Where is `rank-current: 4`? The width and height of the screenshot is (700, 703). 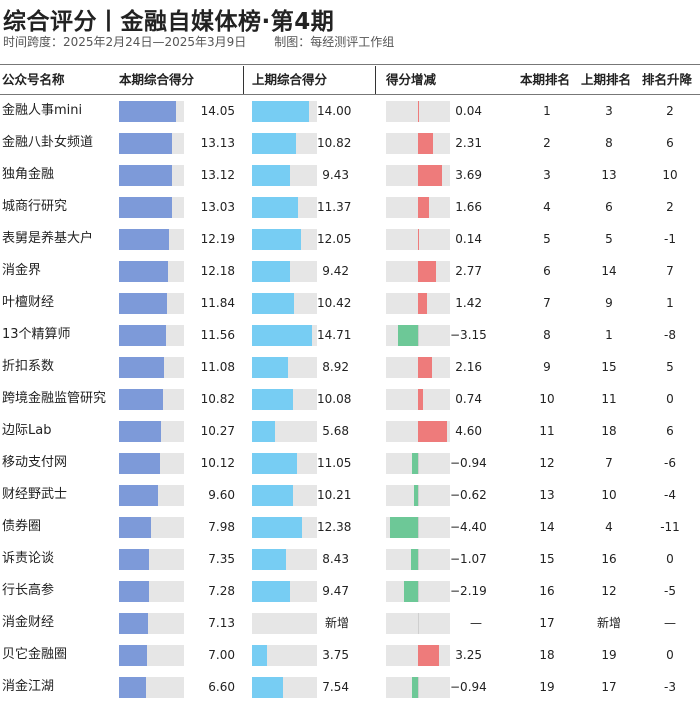
rank-current: 4 is located at coordinates (547, 207).